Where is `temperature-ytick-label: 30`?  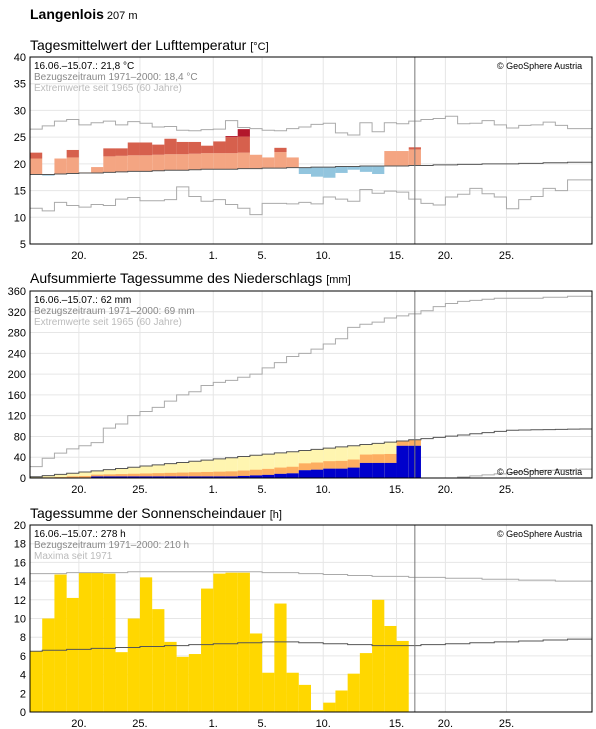
temperature-ytick-label: 30 is located at coordinates (20, 111).